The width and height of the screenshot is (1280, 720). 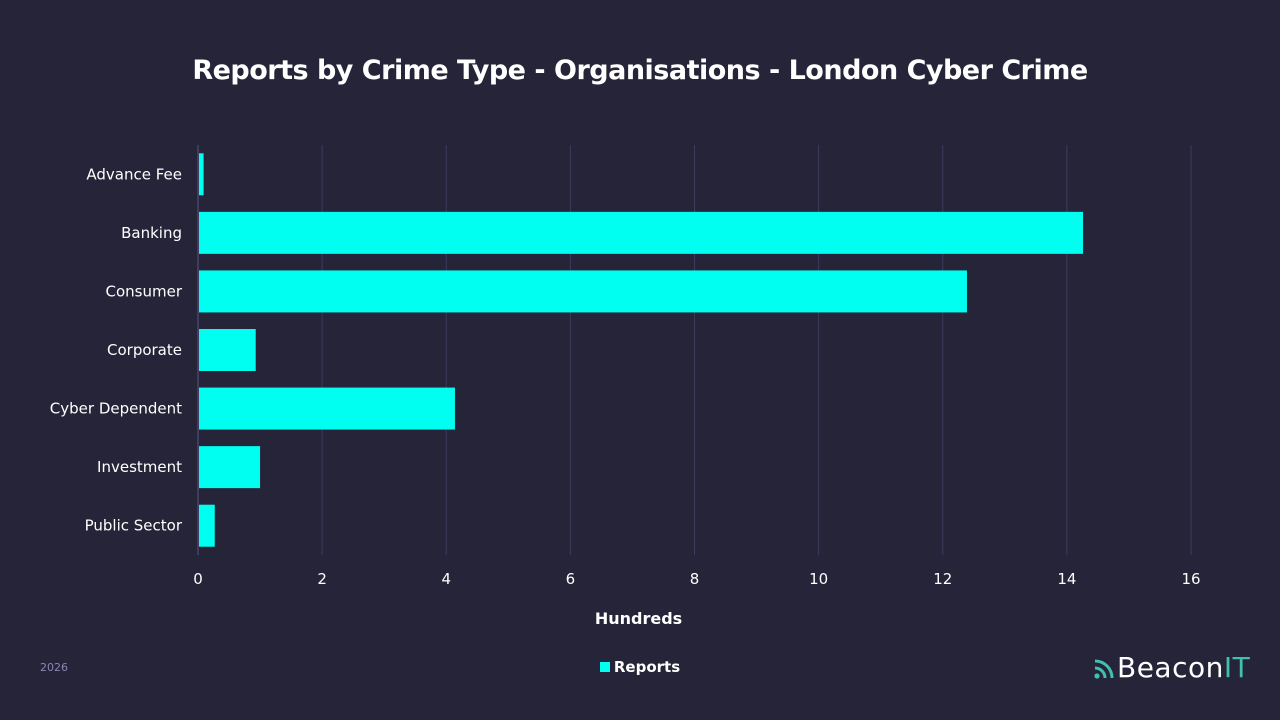 I want to click on x-tick-label: 2, so click(x=322, y=579).